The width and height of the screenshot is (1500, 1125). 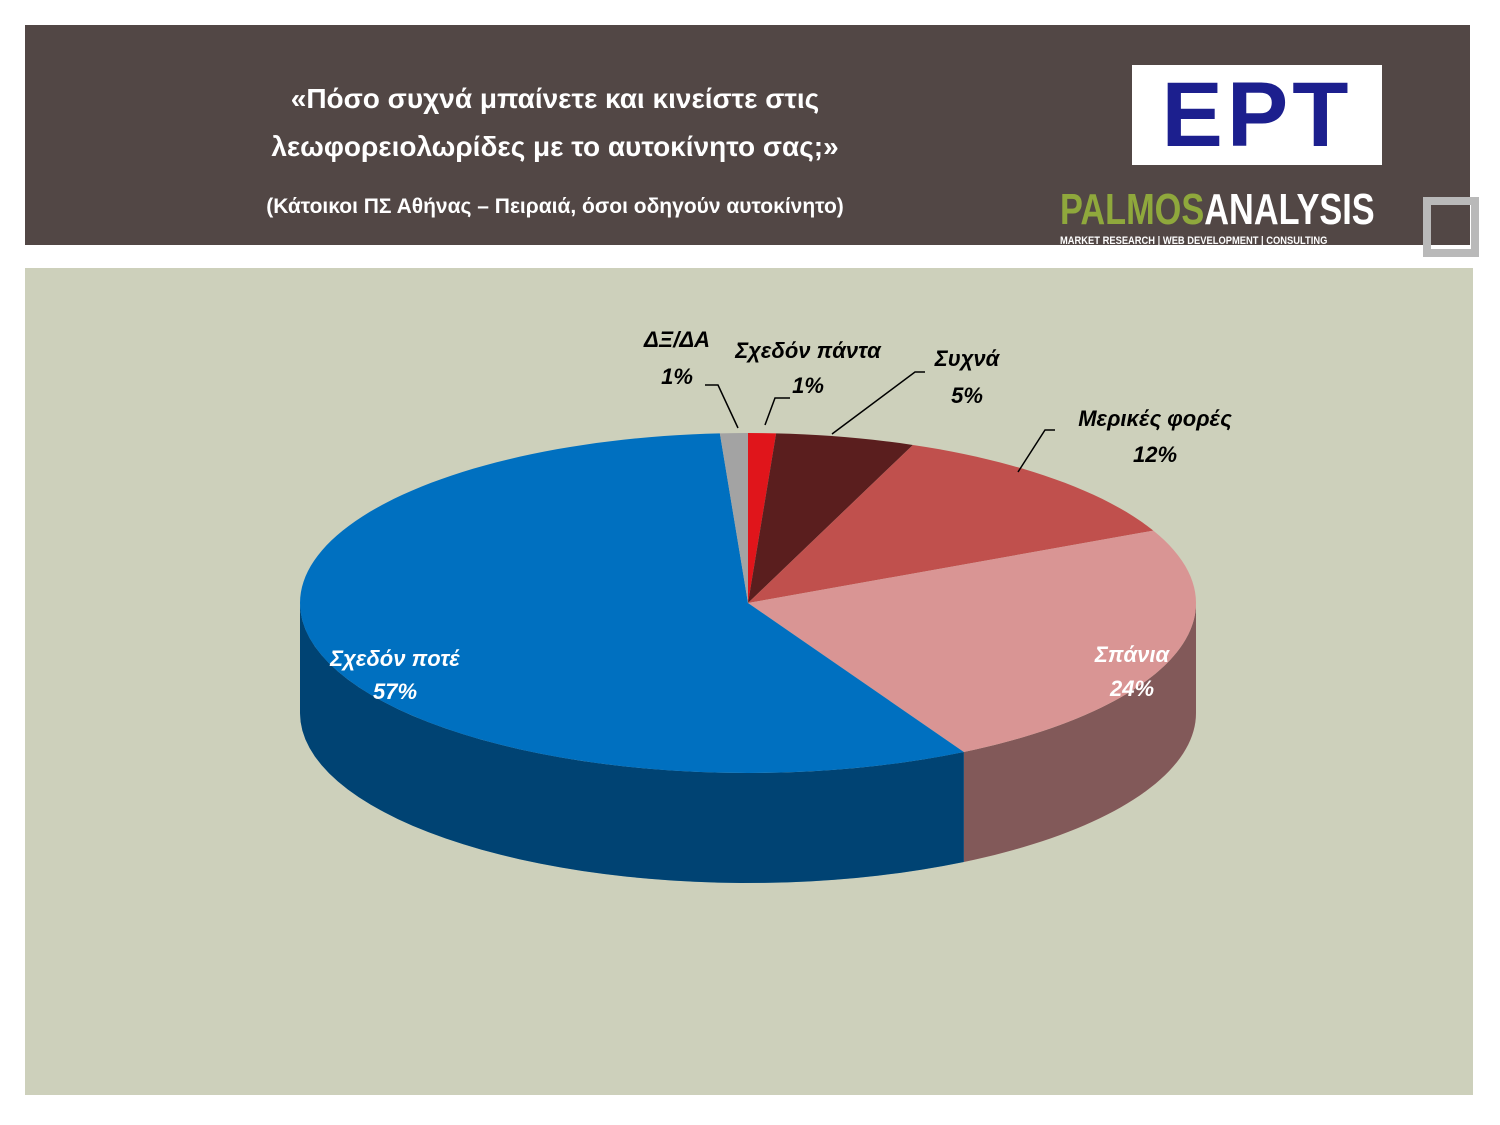 What do you see at coordinates (676, 339) in the screenshot?
I see `data-label-name: ΔΞ/ΔΑ` at bounding box center [676, 339].